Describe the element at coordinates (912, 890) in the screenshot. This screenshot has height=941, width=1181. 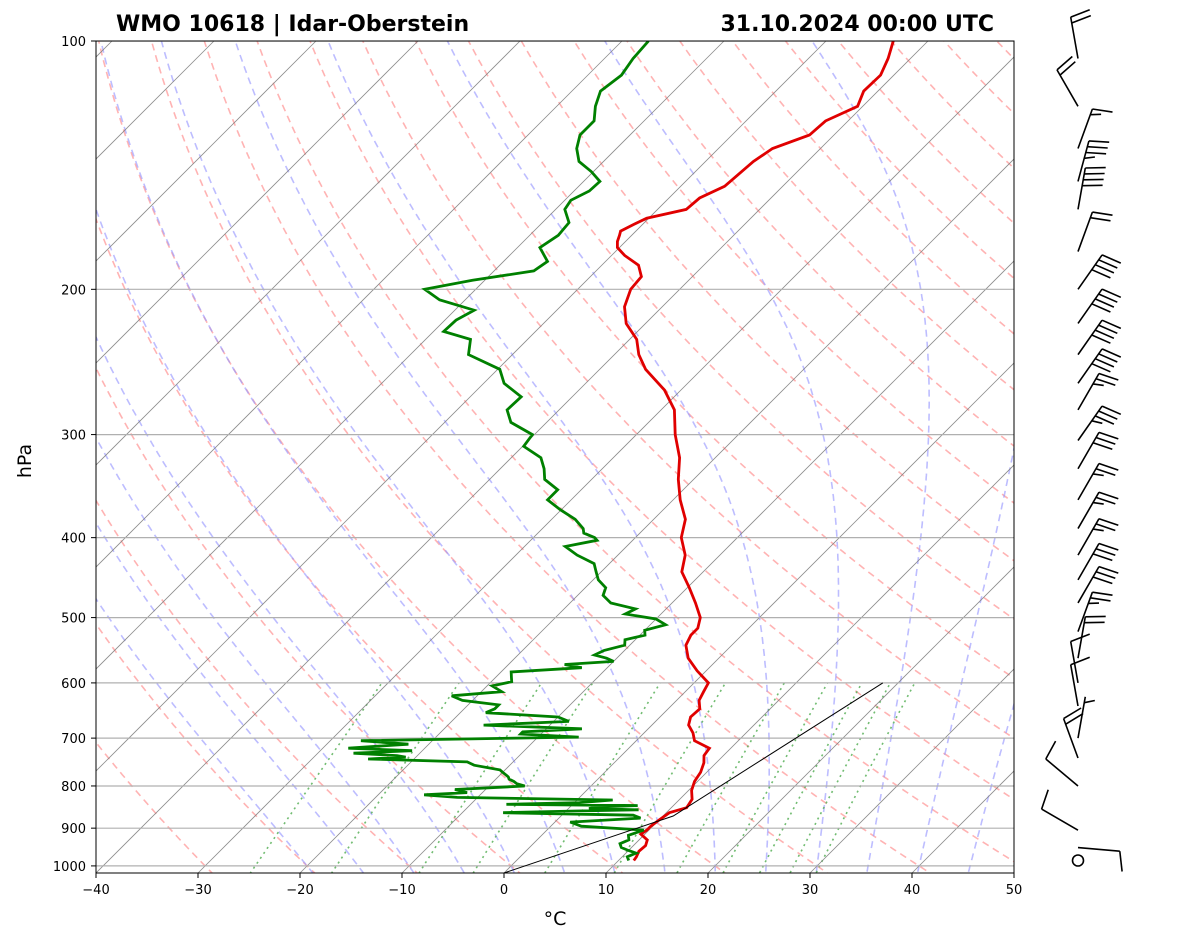
I see `x-tick-label: 40` at that location.